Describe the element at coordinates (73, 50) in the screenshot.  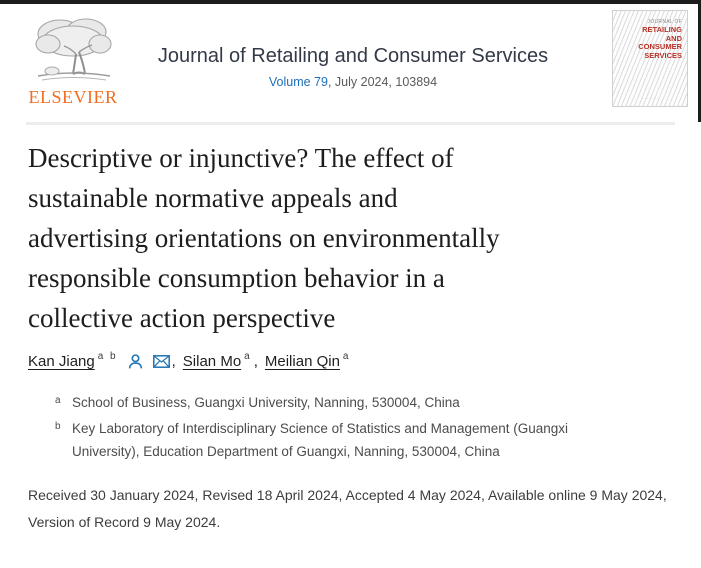
I see `elsevier-tree-icon` at that location.